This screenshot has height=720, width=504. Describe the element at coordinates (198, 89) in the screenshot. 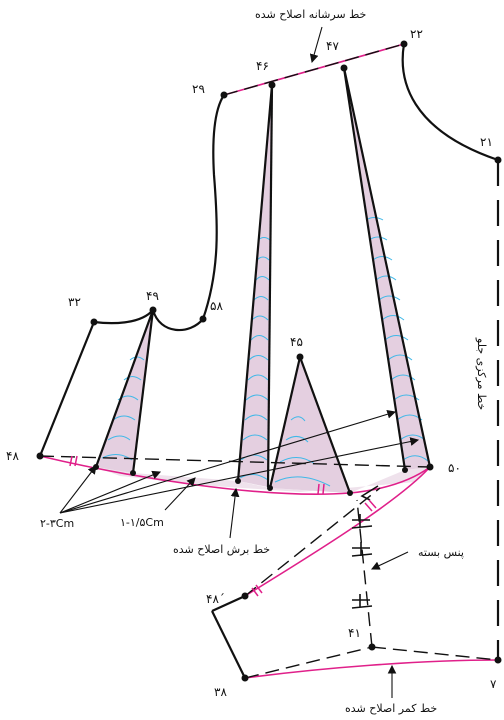

I see `label-29: ۲۹` at that location.